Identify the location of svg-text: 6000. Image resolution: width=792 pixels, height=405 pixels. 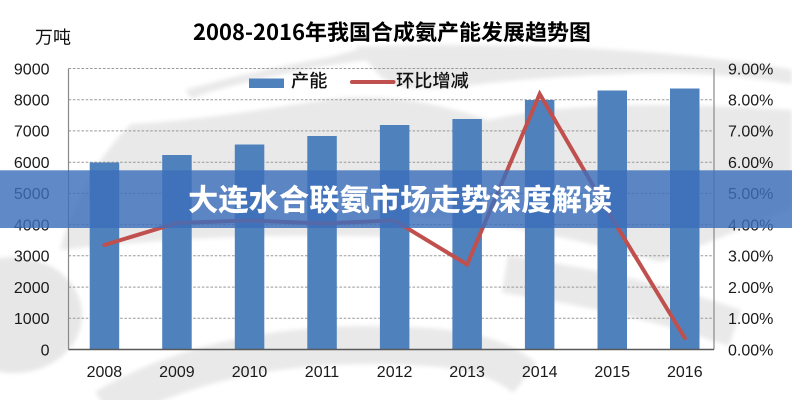
(32, 163).